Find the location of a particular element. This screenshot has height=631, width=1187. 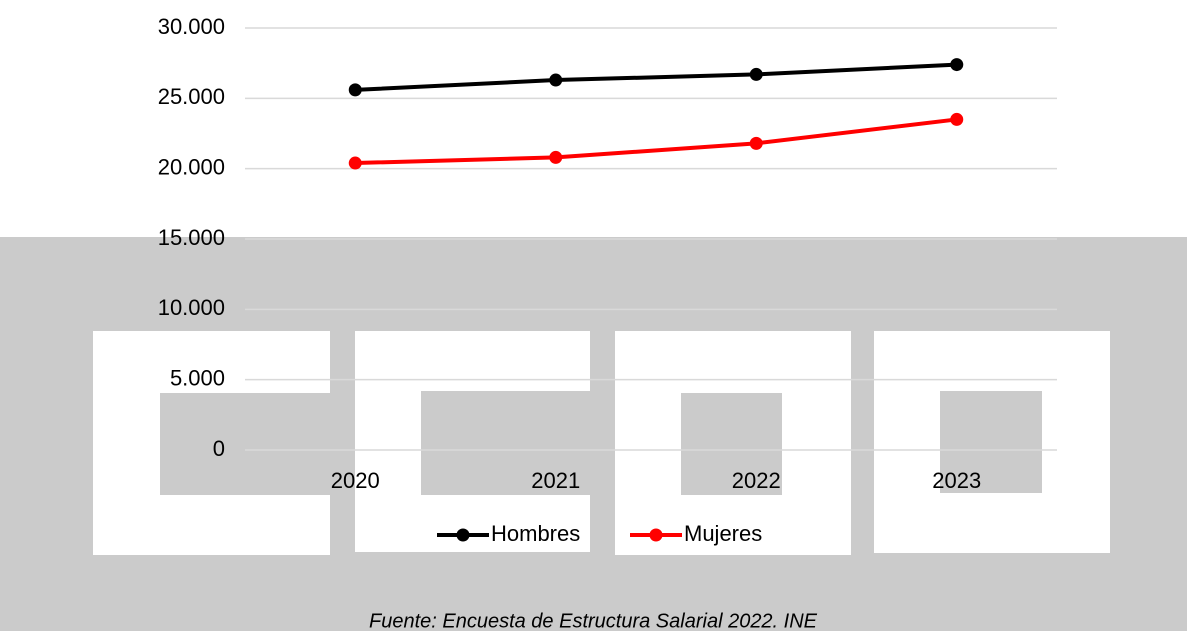

y-tick-label: 20.000 is located at coordinates (191, 166).